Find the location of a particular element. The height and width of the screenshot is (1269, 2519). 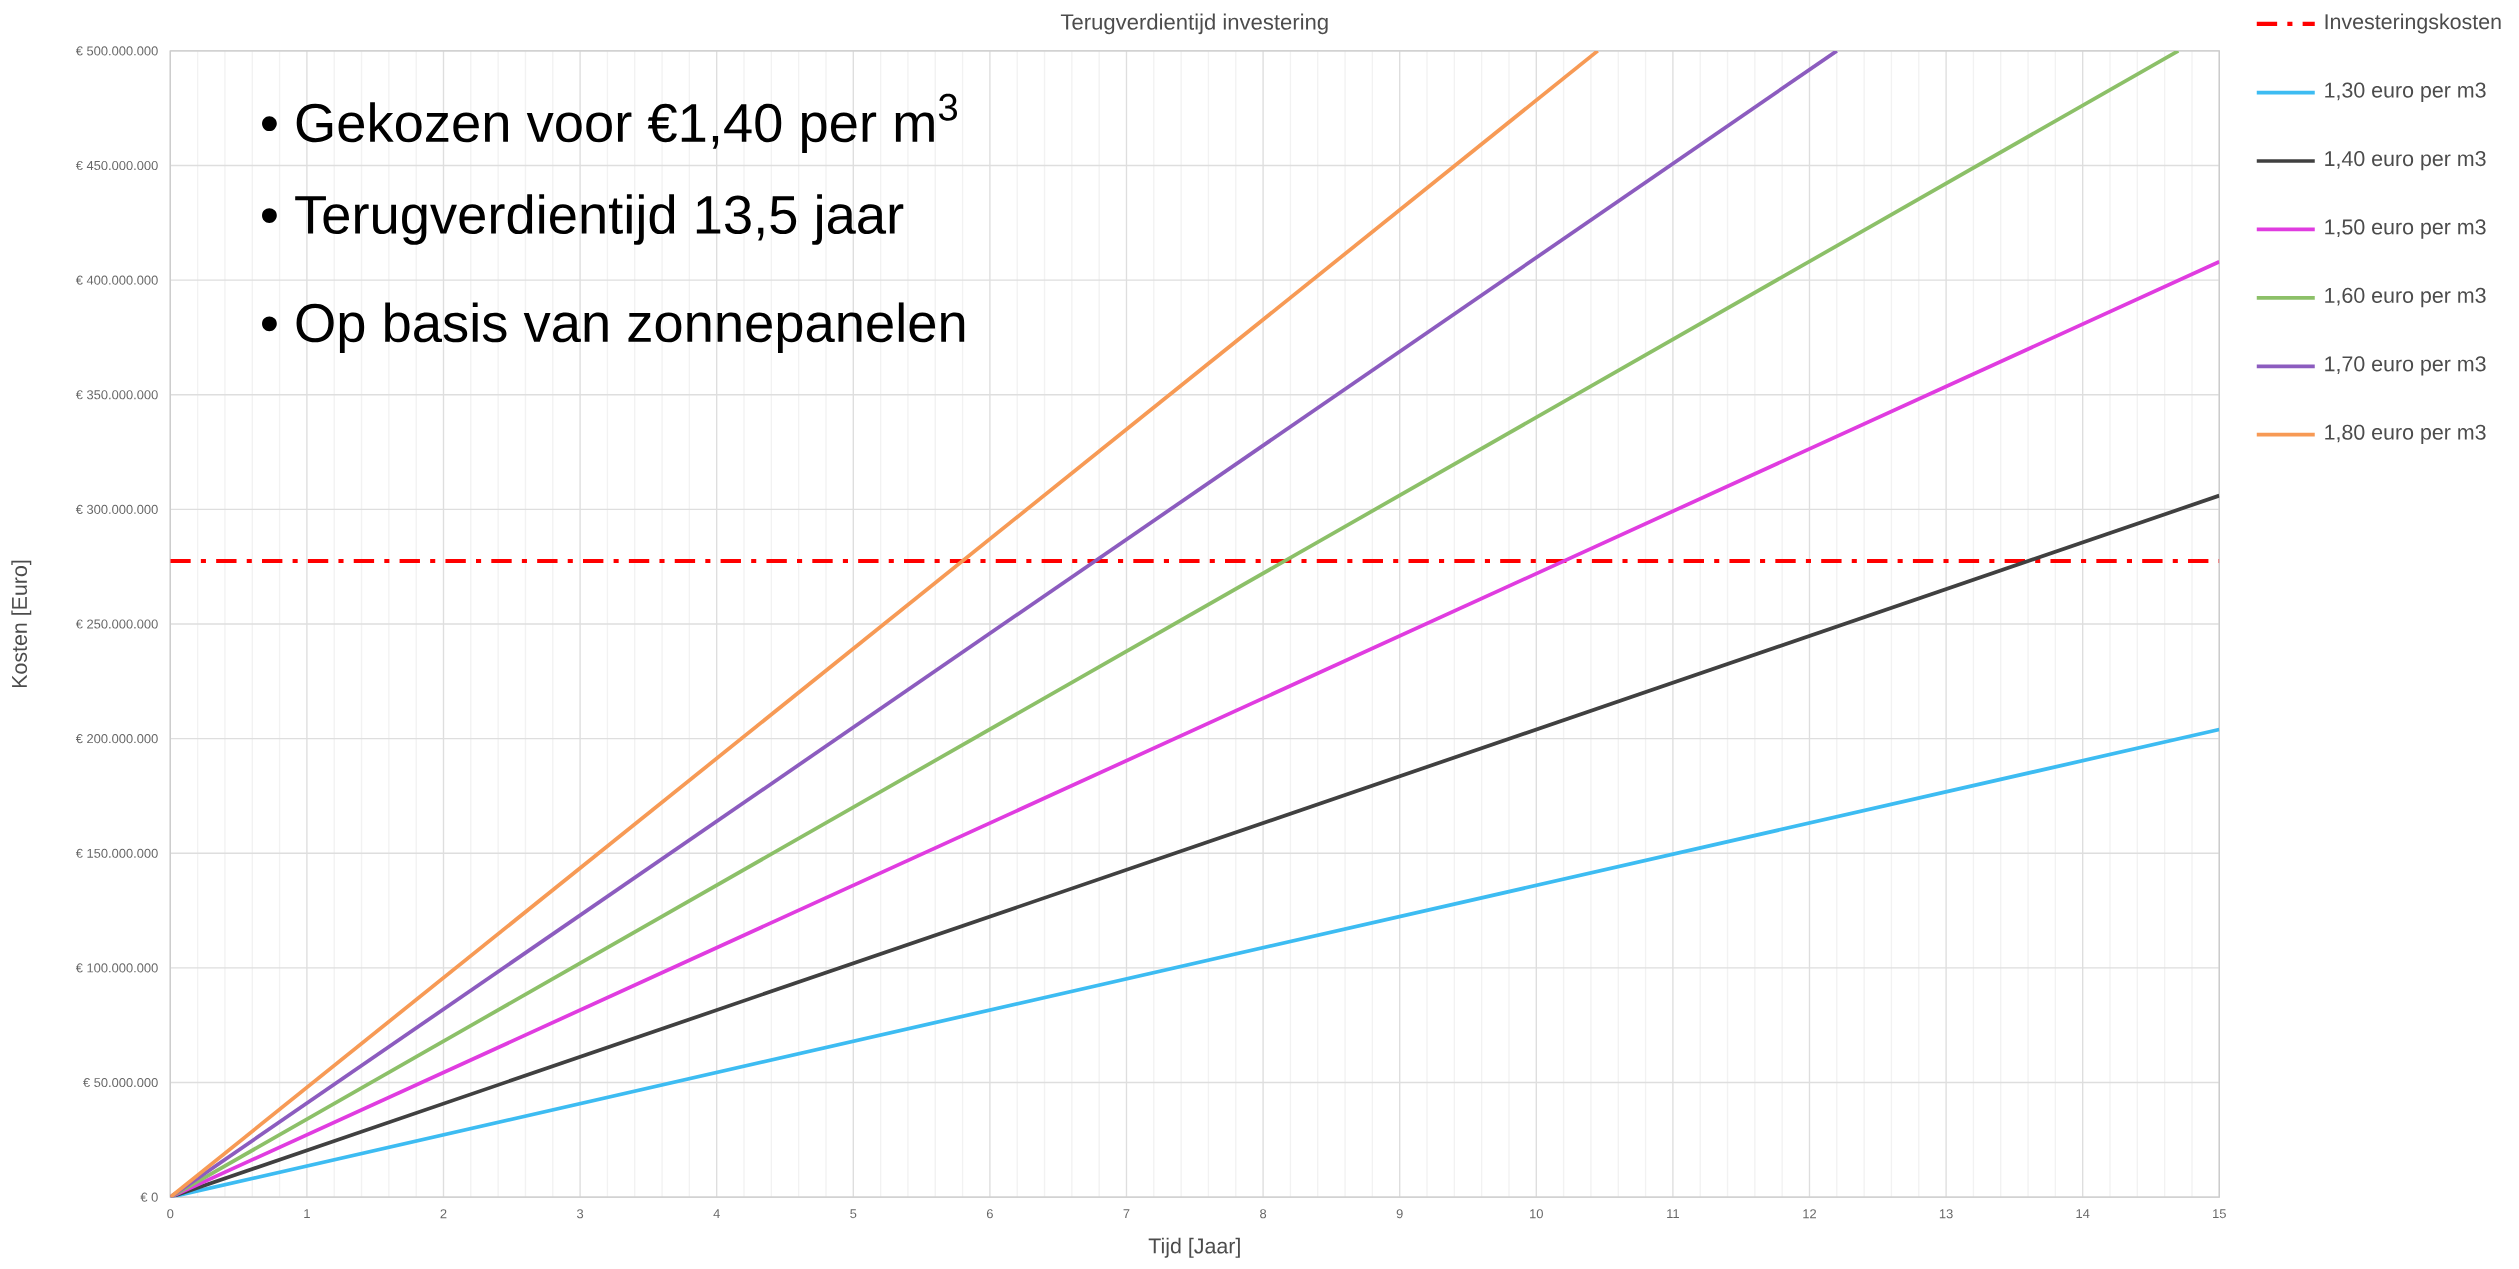

x-tick-label: 4 is located at coordinates (716, 1214).